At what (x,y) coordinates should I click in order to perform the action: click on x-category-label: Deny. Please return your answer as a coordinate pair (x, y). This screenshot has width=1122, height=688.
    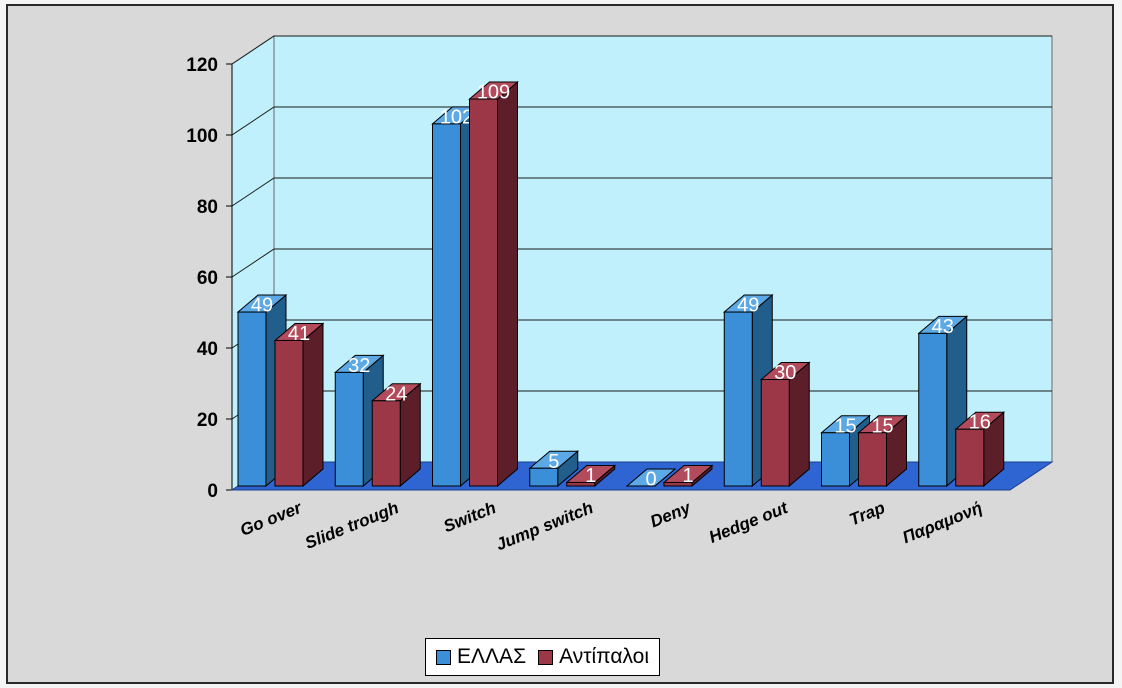
    Looking at the image, I should click on (670, 515).